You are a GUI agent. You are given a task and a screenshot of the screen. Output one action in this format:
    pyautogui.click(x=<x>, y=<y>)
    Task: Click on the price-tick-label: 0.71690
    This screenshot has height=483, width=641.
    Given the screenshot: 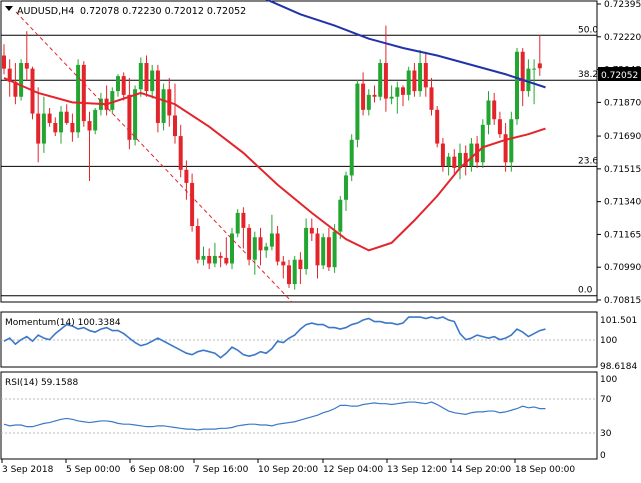 What is the action you would take?
    pyautogui.click(x=622, y=137)
    